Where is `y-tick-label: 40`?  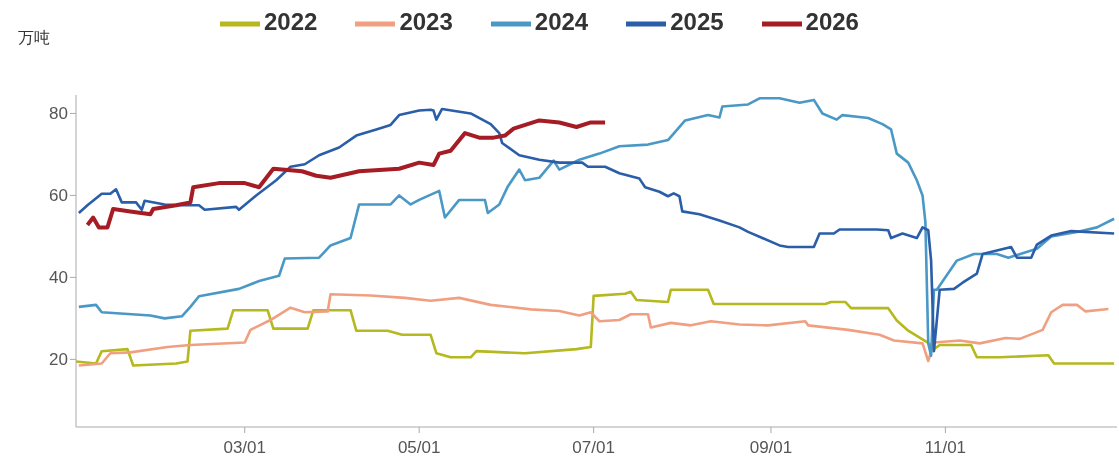 y-tick-label: 40 is located at coordinates (58, 278).